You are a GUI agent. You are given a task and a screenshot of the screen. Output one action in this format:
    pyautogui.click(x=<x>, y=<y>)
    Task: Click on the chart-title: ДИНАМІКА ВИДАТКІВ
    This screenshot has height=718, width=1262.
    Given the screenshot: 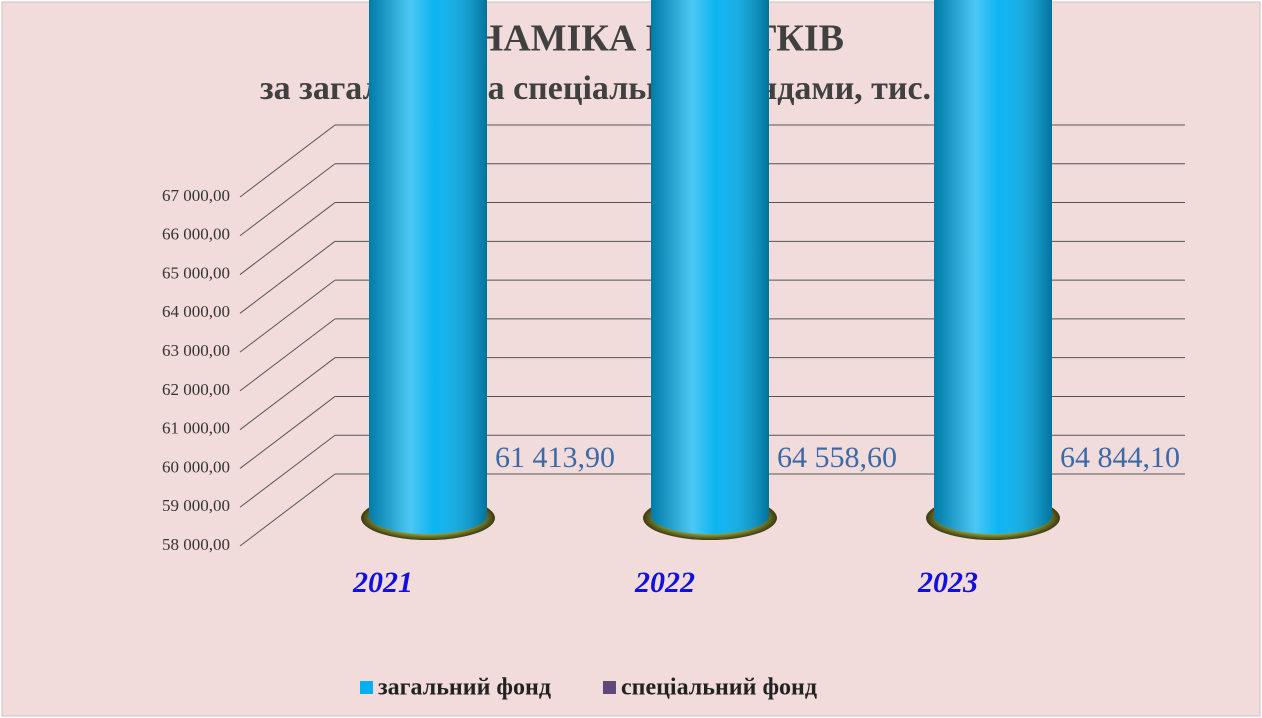 What is the action you would take?
    pyautogui.click(x=631, y=39)
    